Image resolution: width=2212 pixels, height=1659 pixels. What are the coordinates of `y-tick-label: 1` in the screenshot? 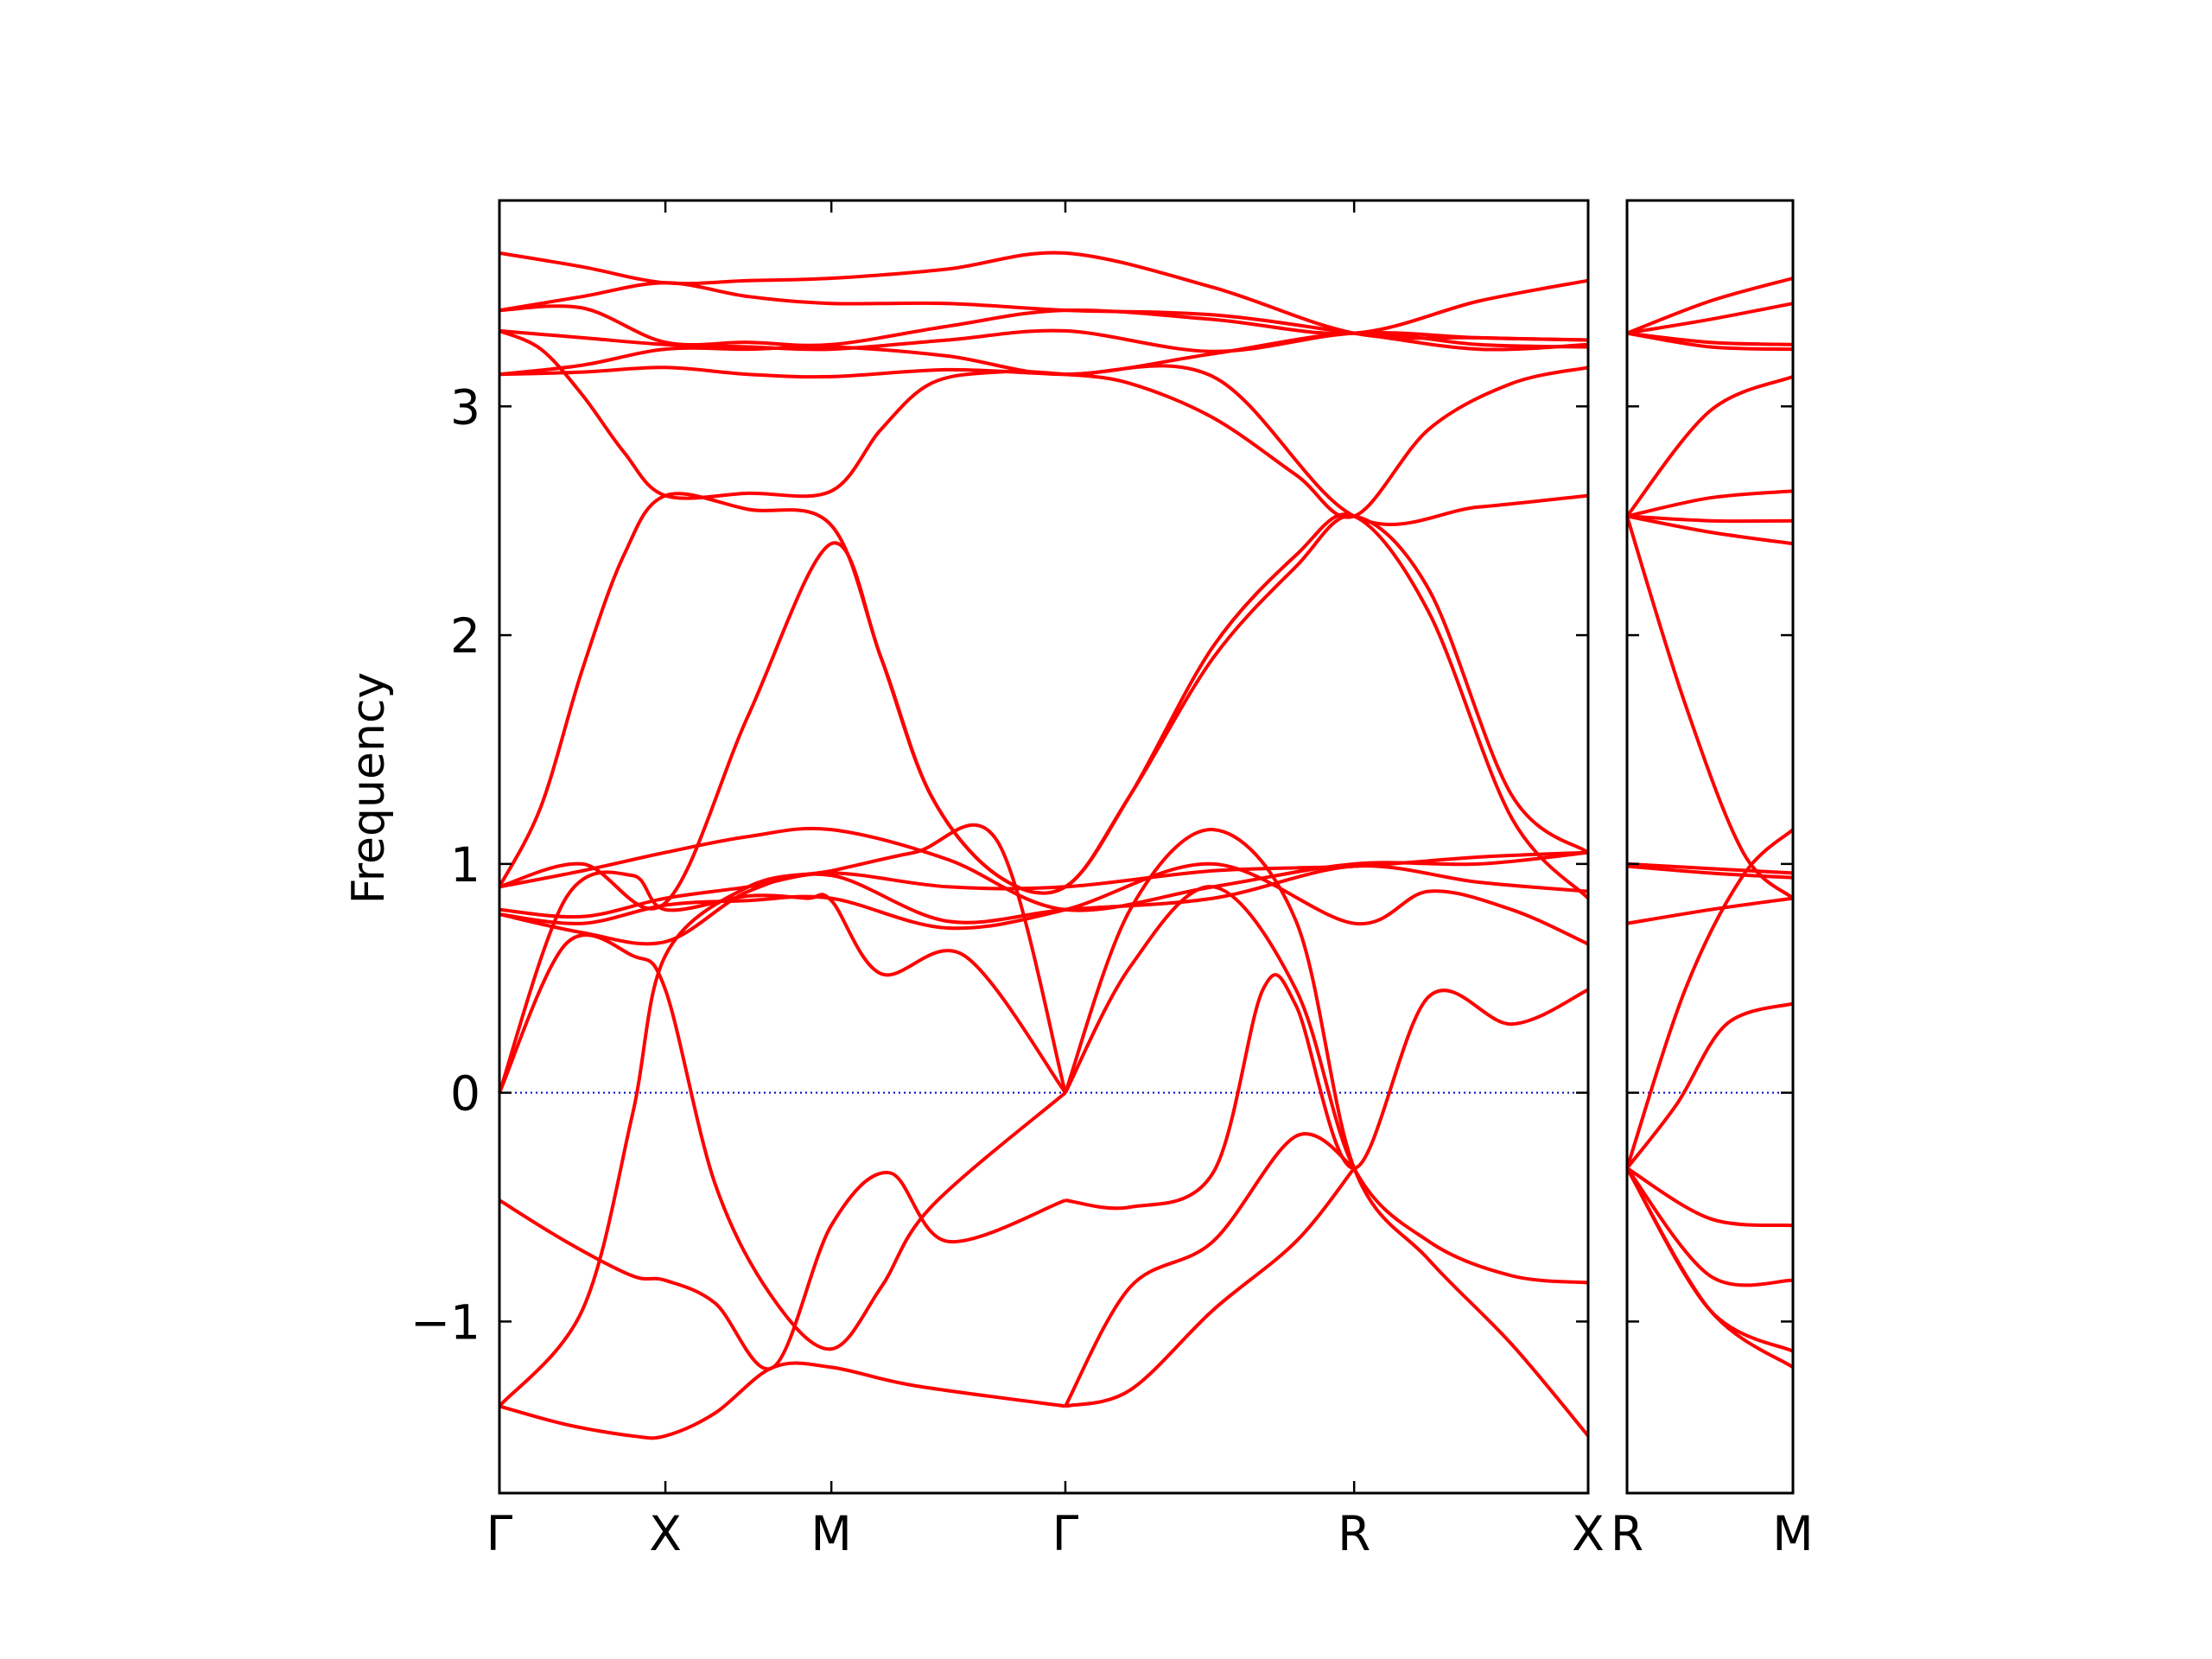 It's located at (465, 865).